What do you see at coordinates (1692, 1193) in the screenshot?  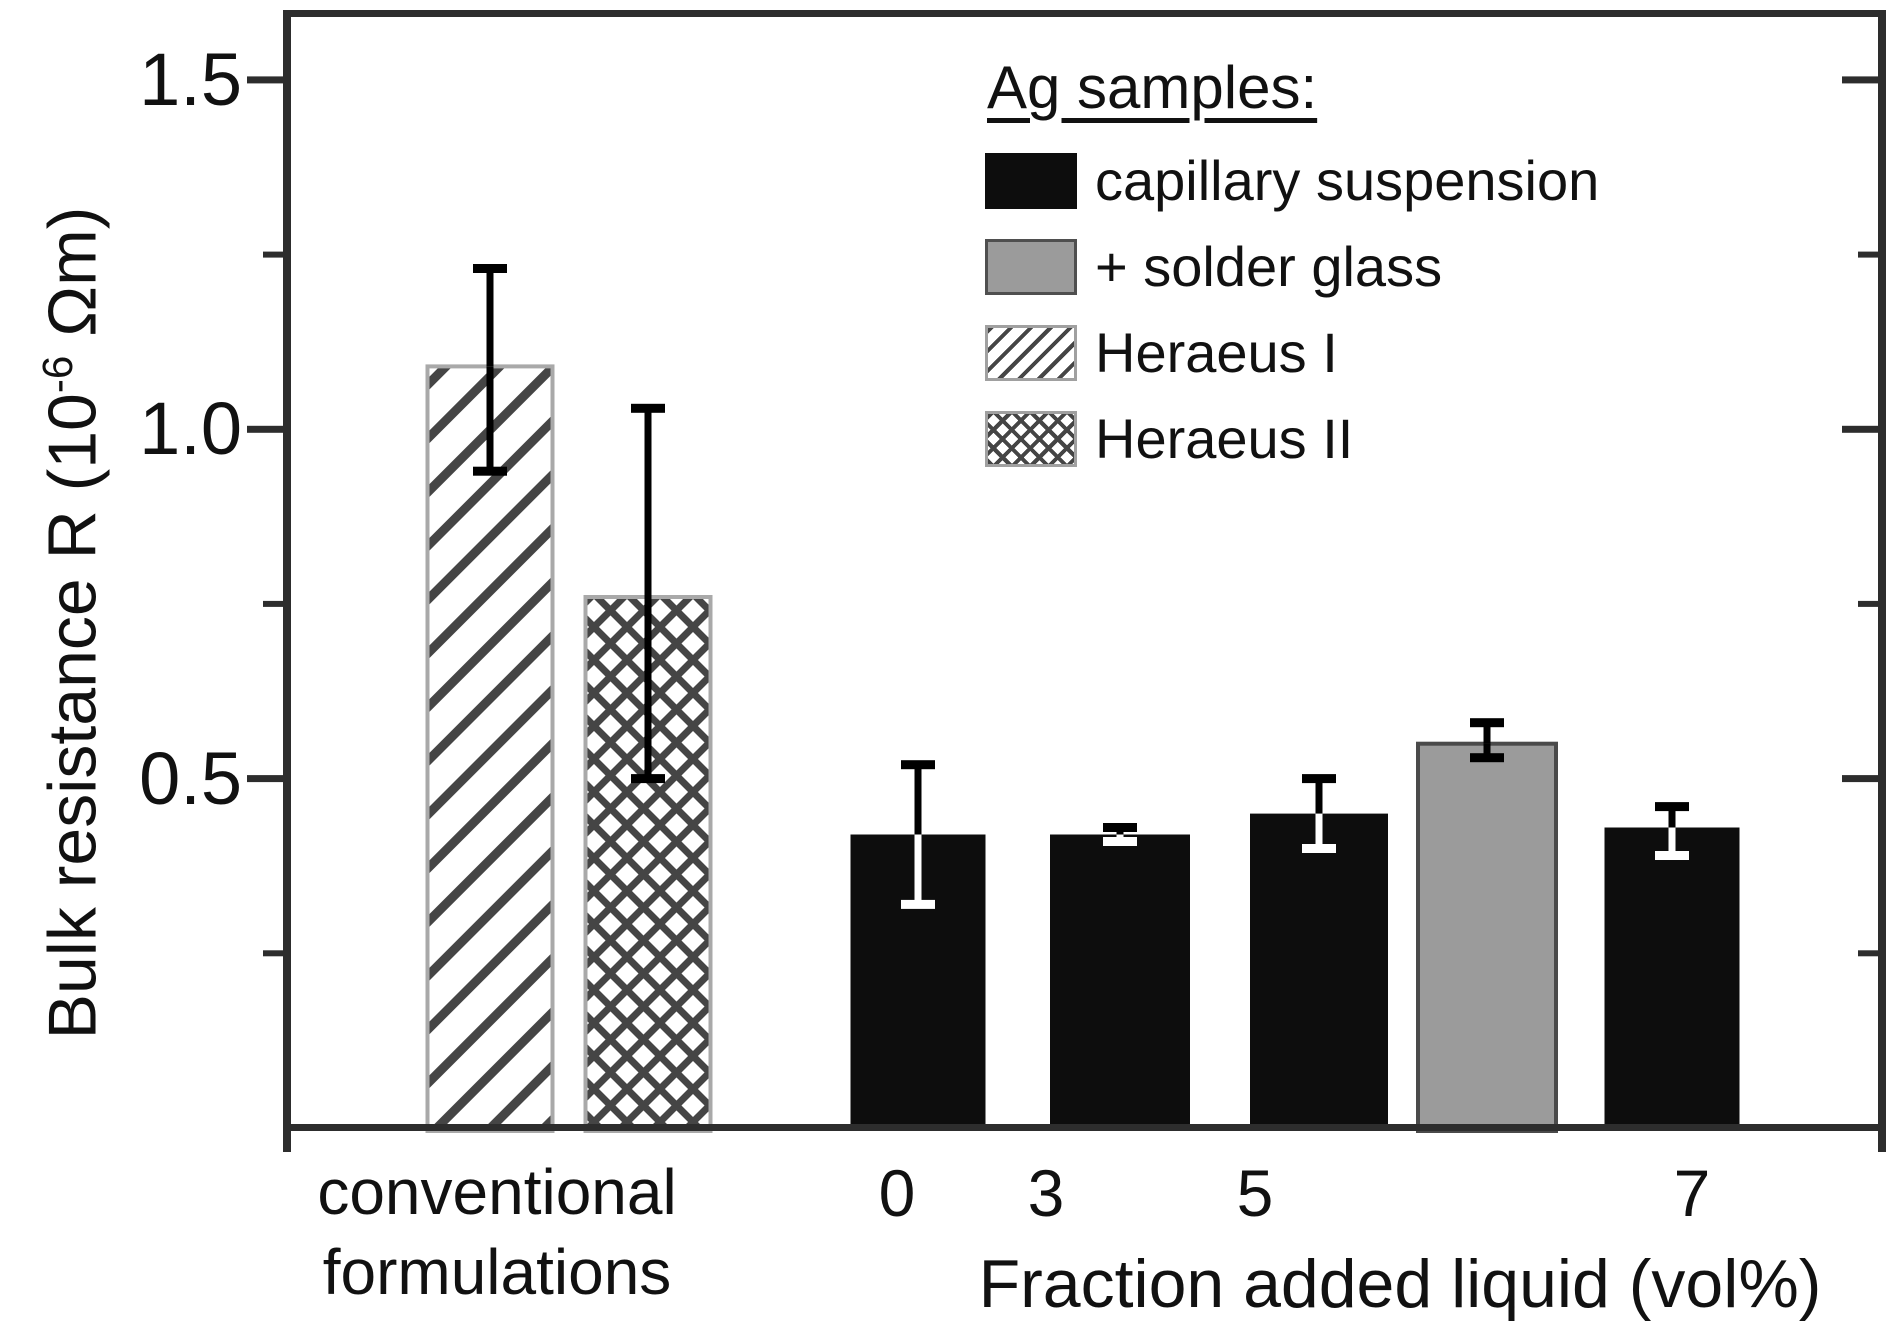 I see `x-tick-label-7: 7` at bounding box center [1692, 1193].